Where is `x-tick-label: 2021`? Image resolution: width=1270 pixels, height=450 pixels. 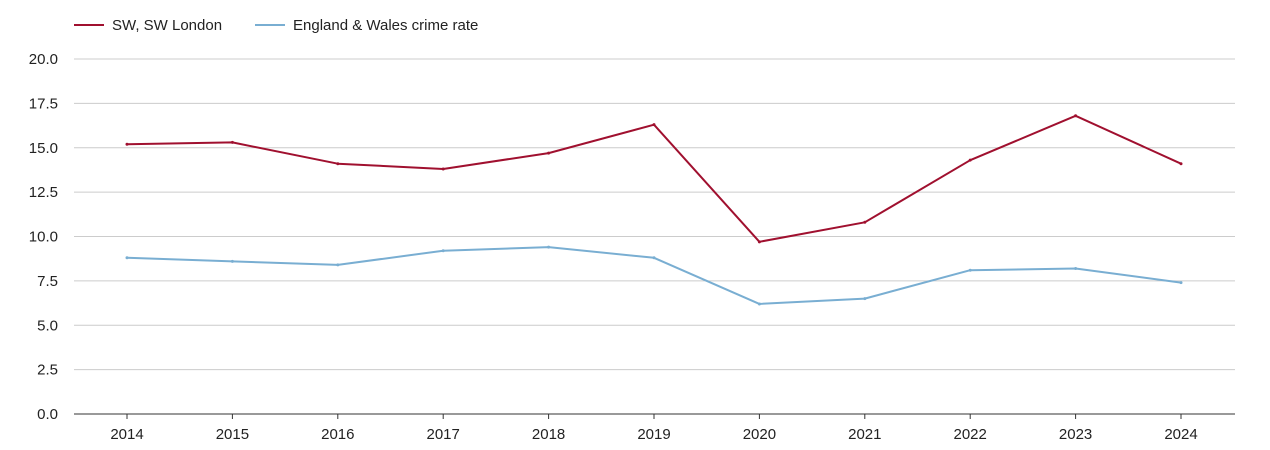
x-tick-label: 2021 is located at coordinates (864, 434).